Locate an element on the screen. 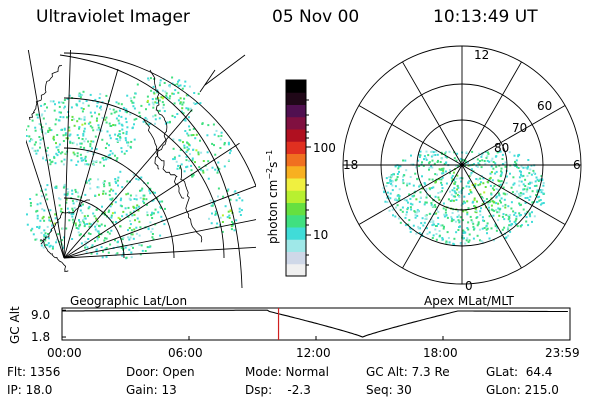  timeline-ytick-top: 9.0 is located at coordinates (41, 315).